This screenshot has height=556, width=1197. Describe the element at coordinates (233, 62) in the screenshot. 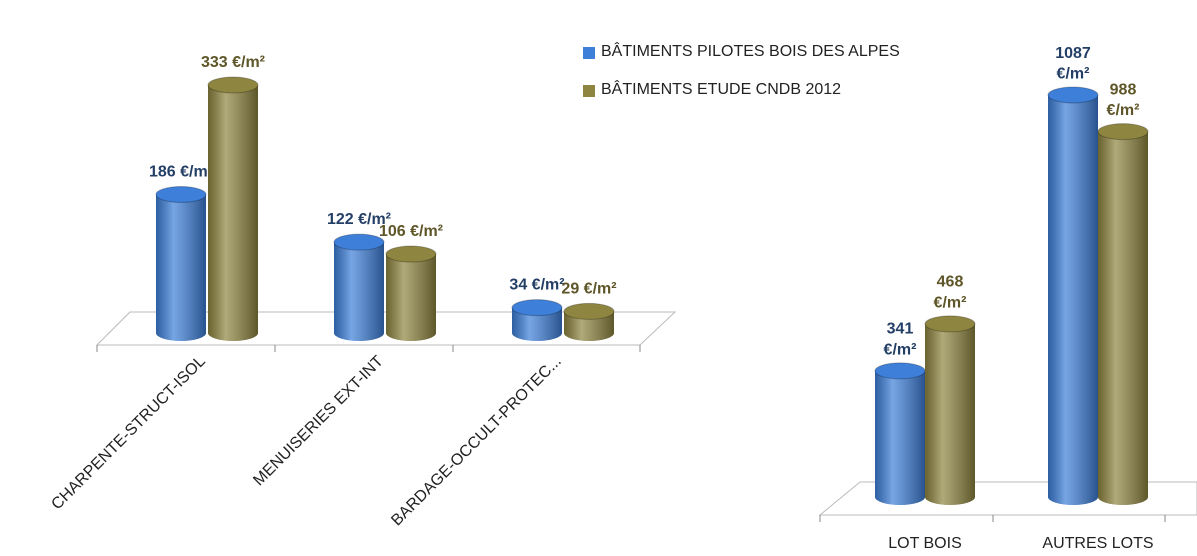

I see `data-label: 333 €/m²` at that location.